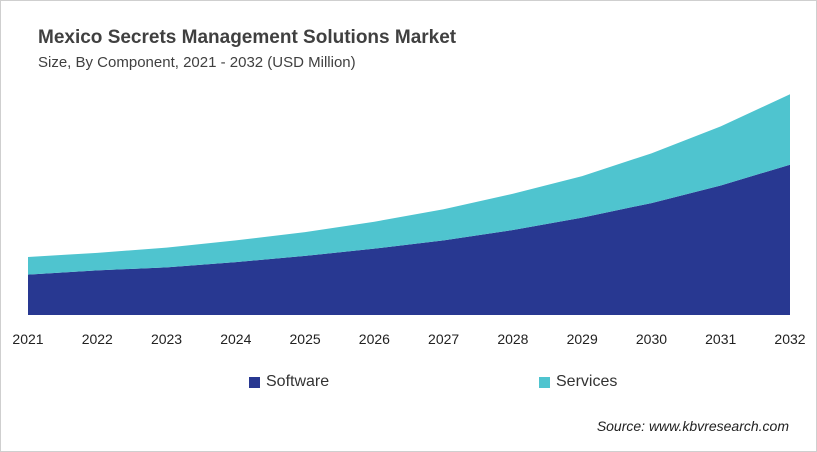 The height and width of the screenshot is (452, 817). I want to click on source-note: Source: www.kbvresearch.com, so click(692, 426).